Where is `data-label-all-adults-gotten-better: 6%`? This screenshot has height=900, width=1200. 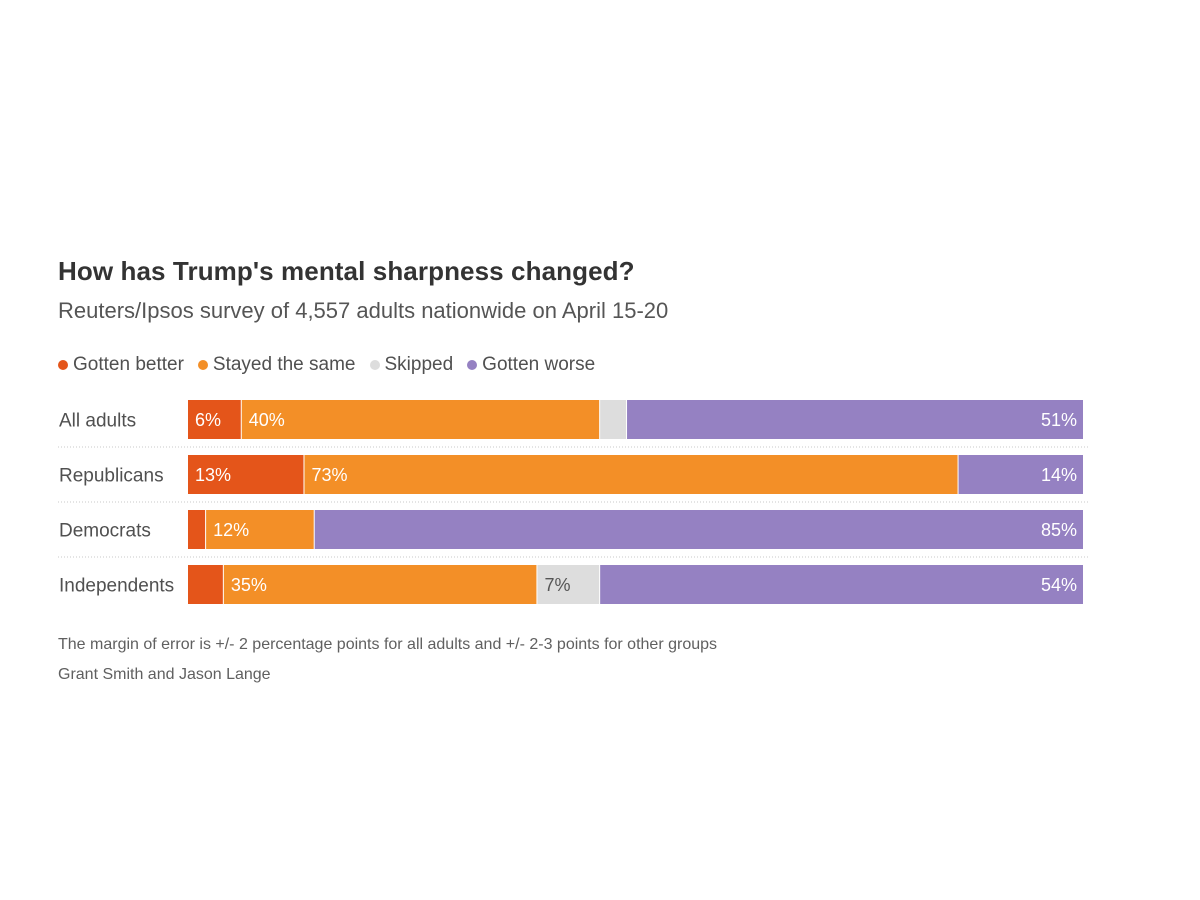 data-label-all-adults-gotten-better: 6% is located at coordinates (208, 420).